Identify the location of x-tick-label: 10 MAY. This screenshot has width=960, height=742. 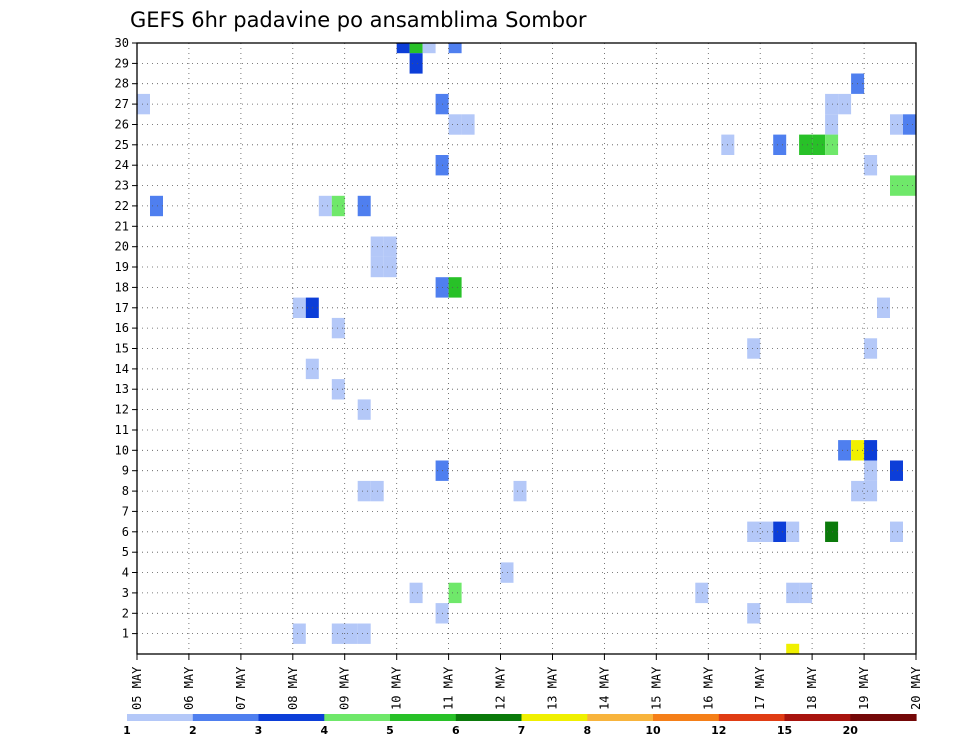
(397, 688).